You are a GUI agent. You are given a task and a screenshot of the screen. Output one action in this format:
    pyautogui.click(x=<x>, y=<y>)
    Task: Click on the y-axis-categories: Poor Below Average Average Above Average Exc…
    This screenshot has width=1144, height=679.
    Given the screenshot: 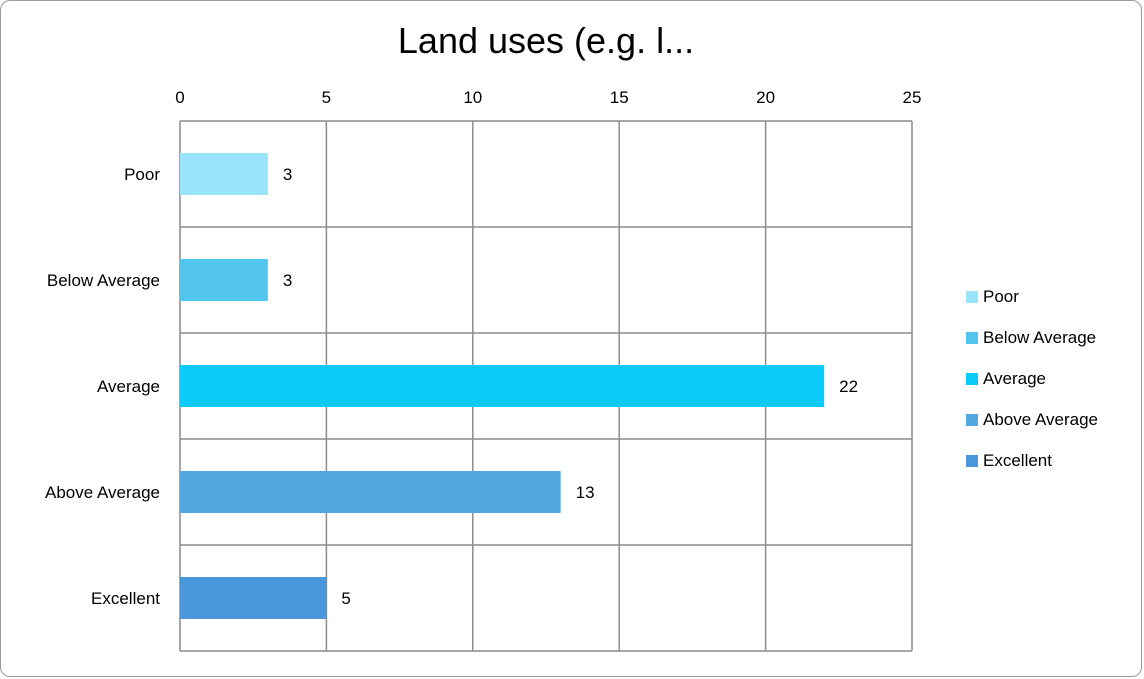 What is the action you would take?
    pyautogui.click(x=102, y=386)
    